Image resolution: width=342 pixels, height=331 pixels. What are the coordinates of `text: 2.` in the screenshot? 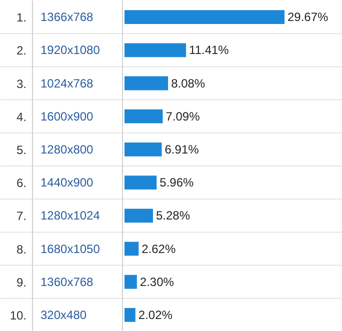 It's located at (21, 51).